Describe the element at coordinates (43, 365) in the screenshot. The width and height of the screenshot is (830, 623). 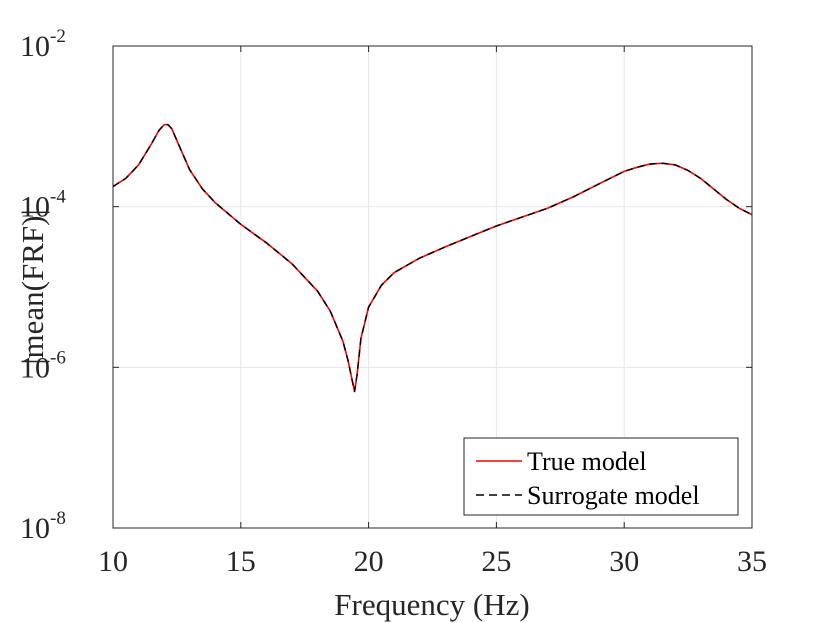
I see `y-tick-label: 10⁻⁶` at that location.